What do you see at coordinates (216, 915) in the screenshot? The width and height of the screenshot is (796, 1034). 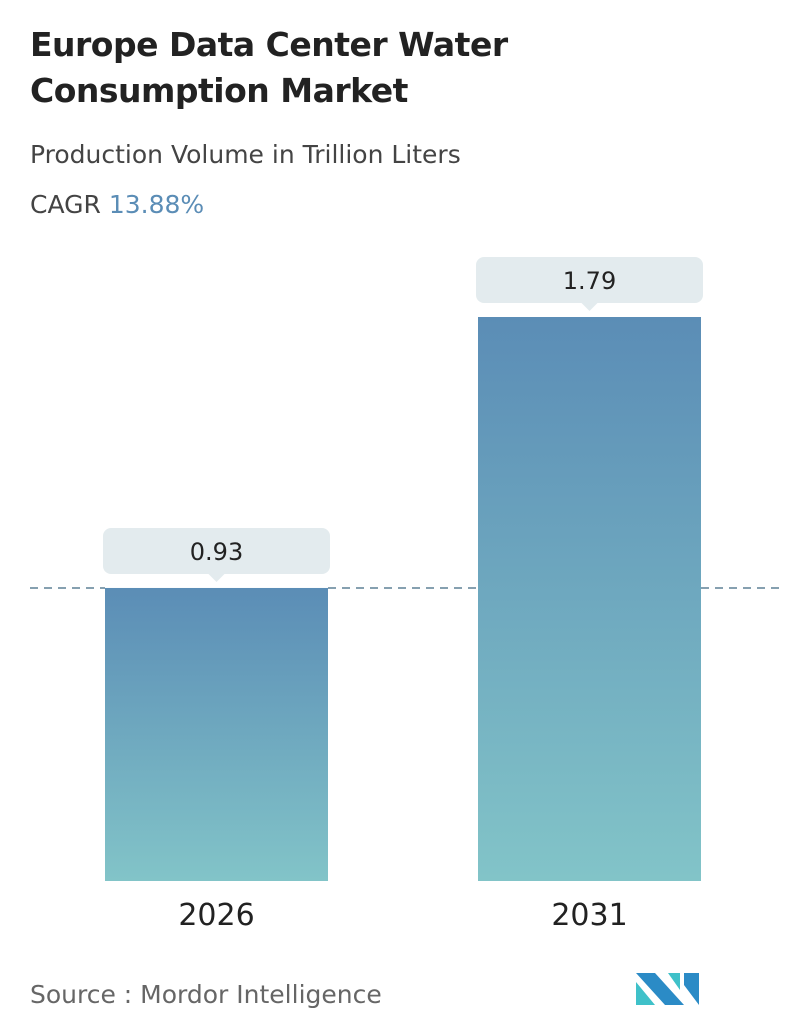 I see `x-tick-label: 2026` at bounding box center [216, 915].